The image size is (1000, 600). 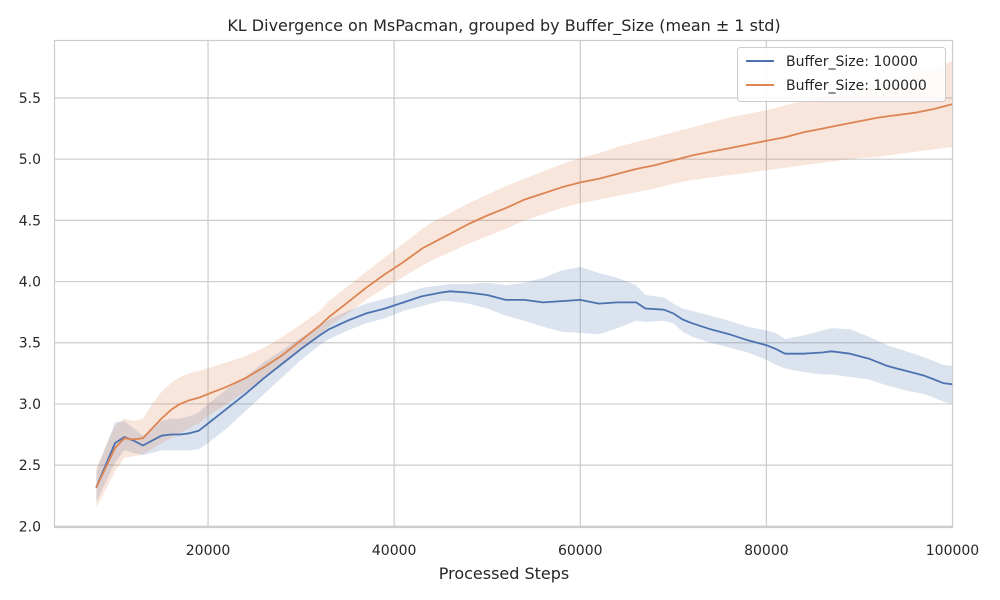 I want to click on y-tick-label: 2.5, so click(x=30, y=466).